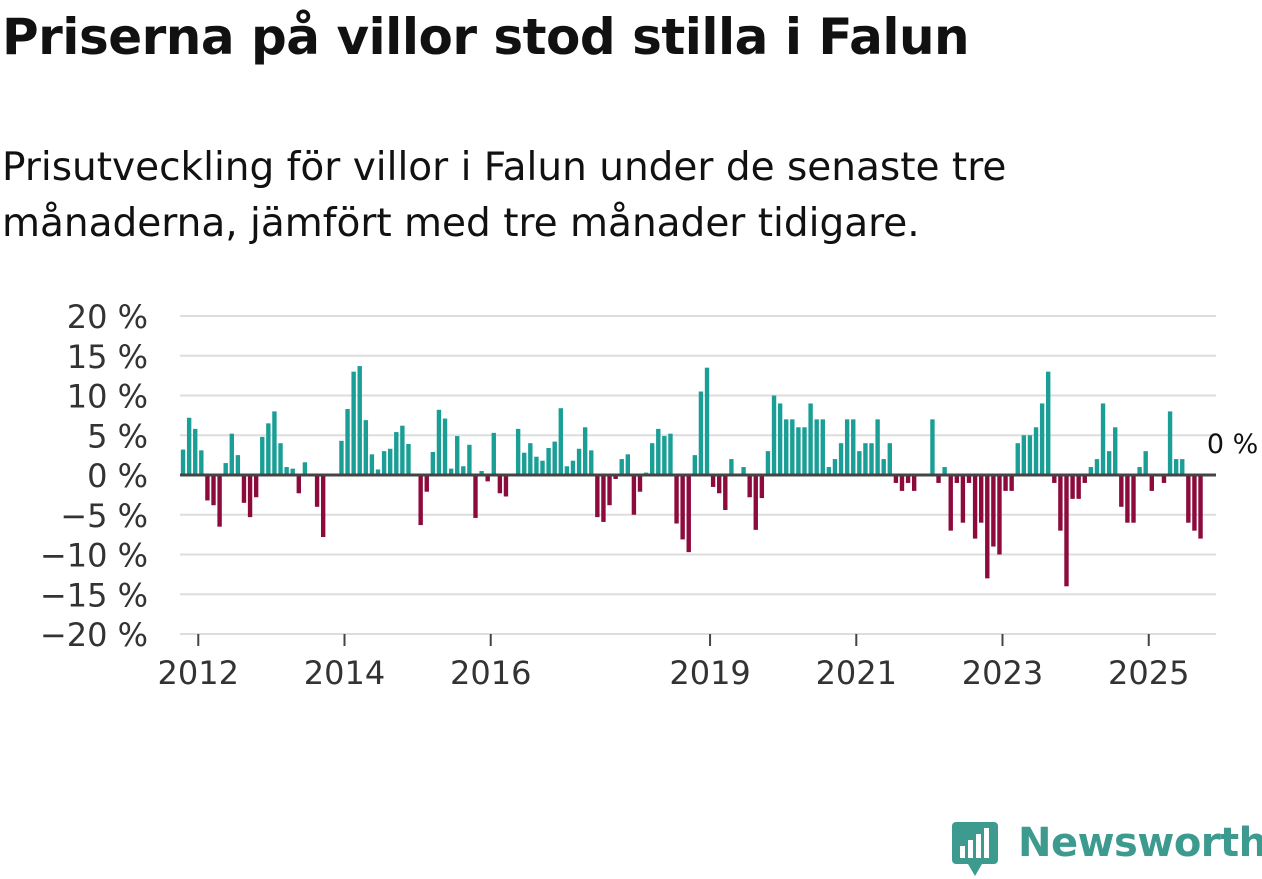  I want to click on annotations: 0 %, so click(1232, 444).